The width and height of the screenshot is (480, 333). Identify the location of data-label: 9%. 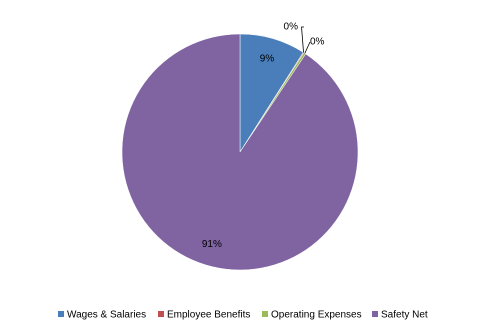
(267, 59).